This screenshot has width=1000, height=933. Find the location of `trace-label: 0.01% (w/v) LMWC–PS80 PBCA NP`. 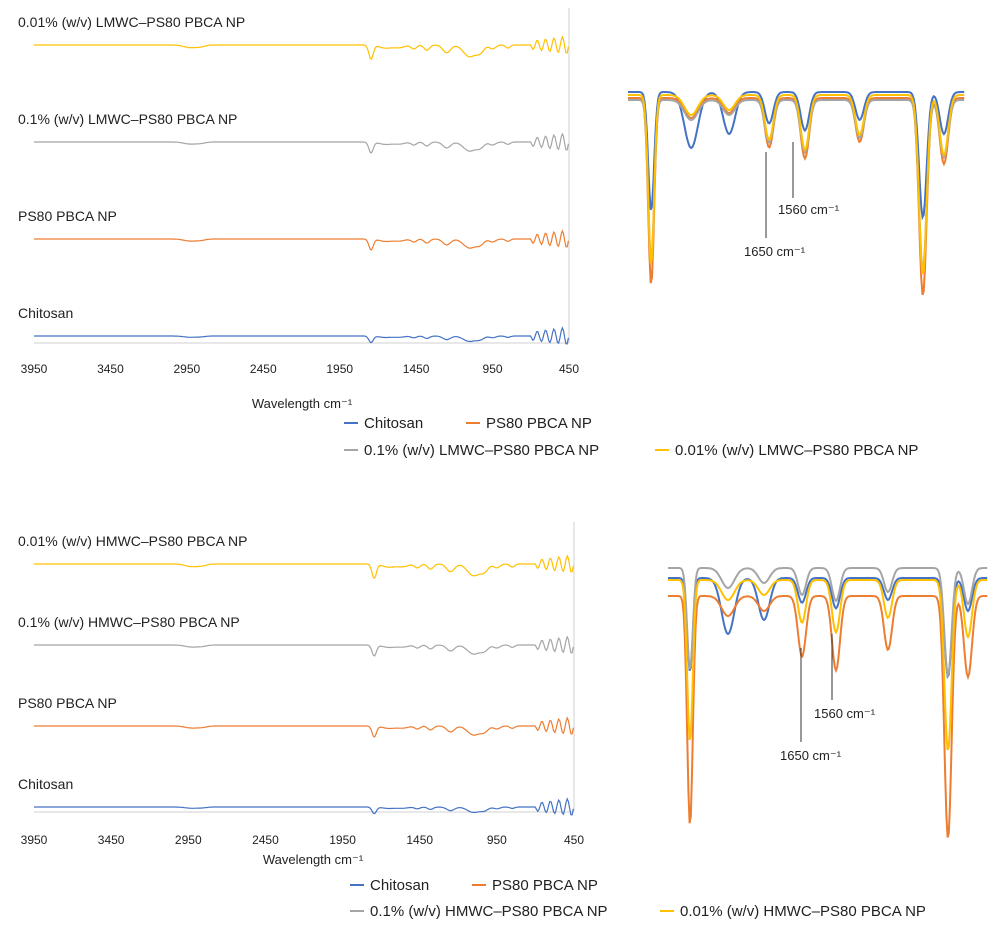

trace-label: 0.01% (w/v) LMWC–PS80 PBCA NP is located at coordinates (131, 22).